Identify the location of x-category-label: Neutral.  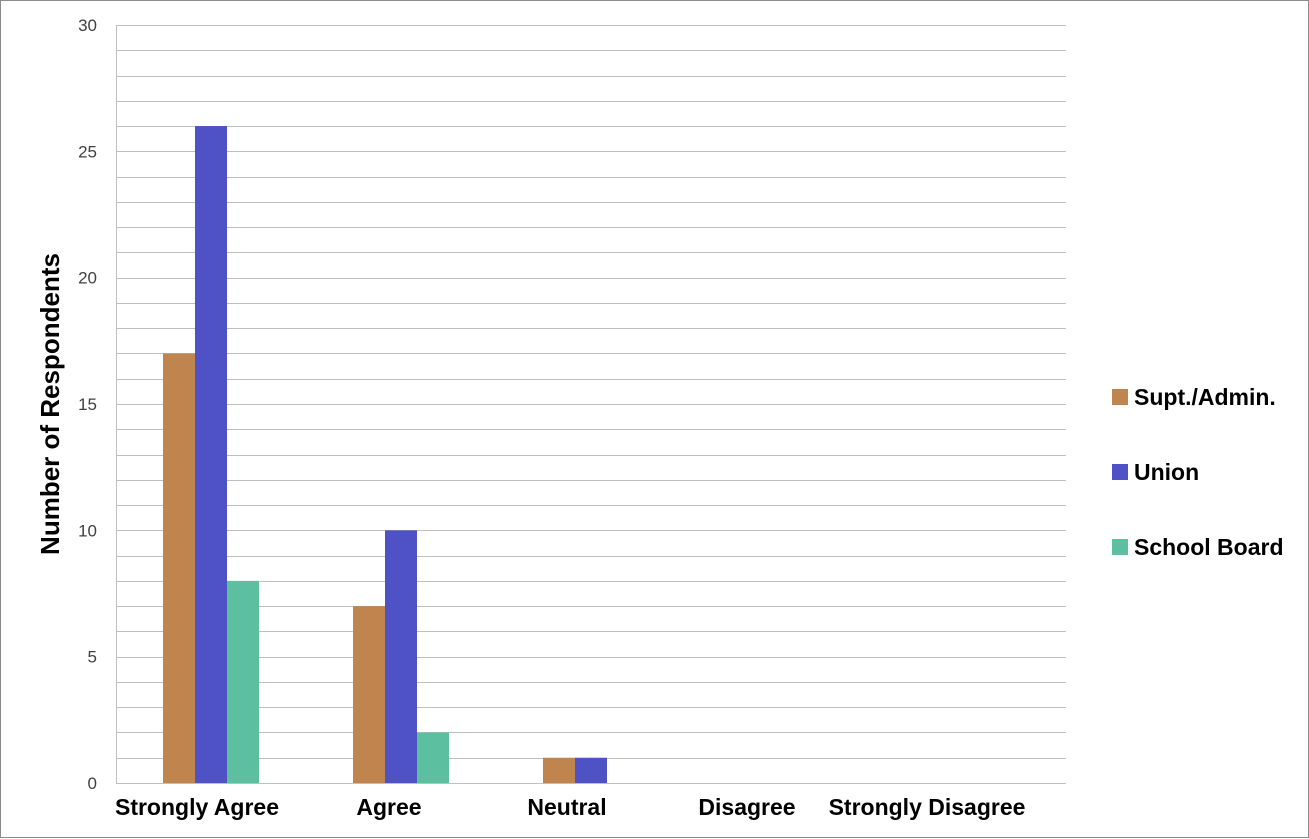
(566, 807).